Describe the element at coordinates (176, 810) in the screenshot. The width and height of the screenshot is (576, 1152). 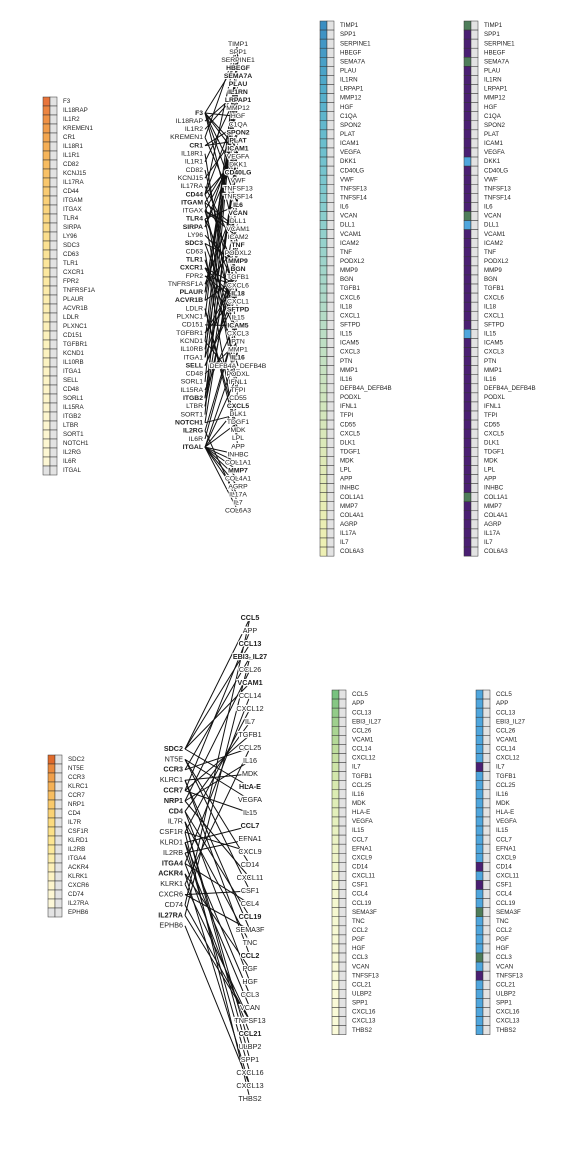
I see `receptor-node-label: CD4` at that location.